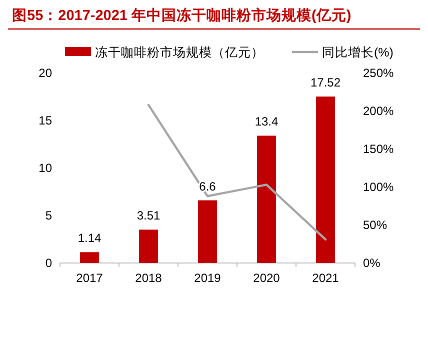  Describe the element at coordinates (378, 111) in the screenshot. I see `y2-tick-label: 200%` at that location.